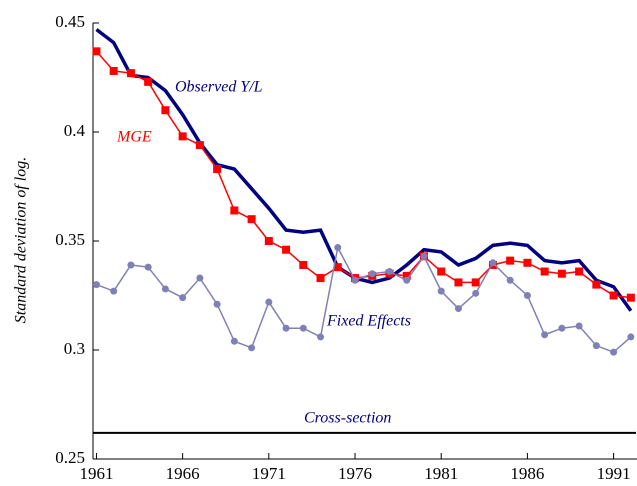 This screenshot has height=486, width=637. Describe the element at coordinates (21, 240) in the screenshot. I see `y-axis-label: Standard deviation of log.` at that location.